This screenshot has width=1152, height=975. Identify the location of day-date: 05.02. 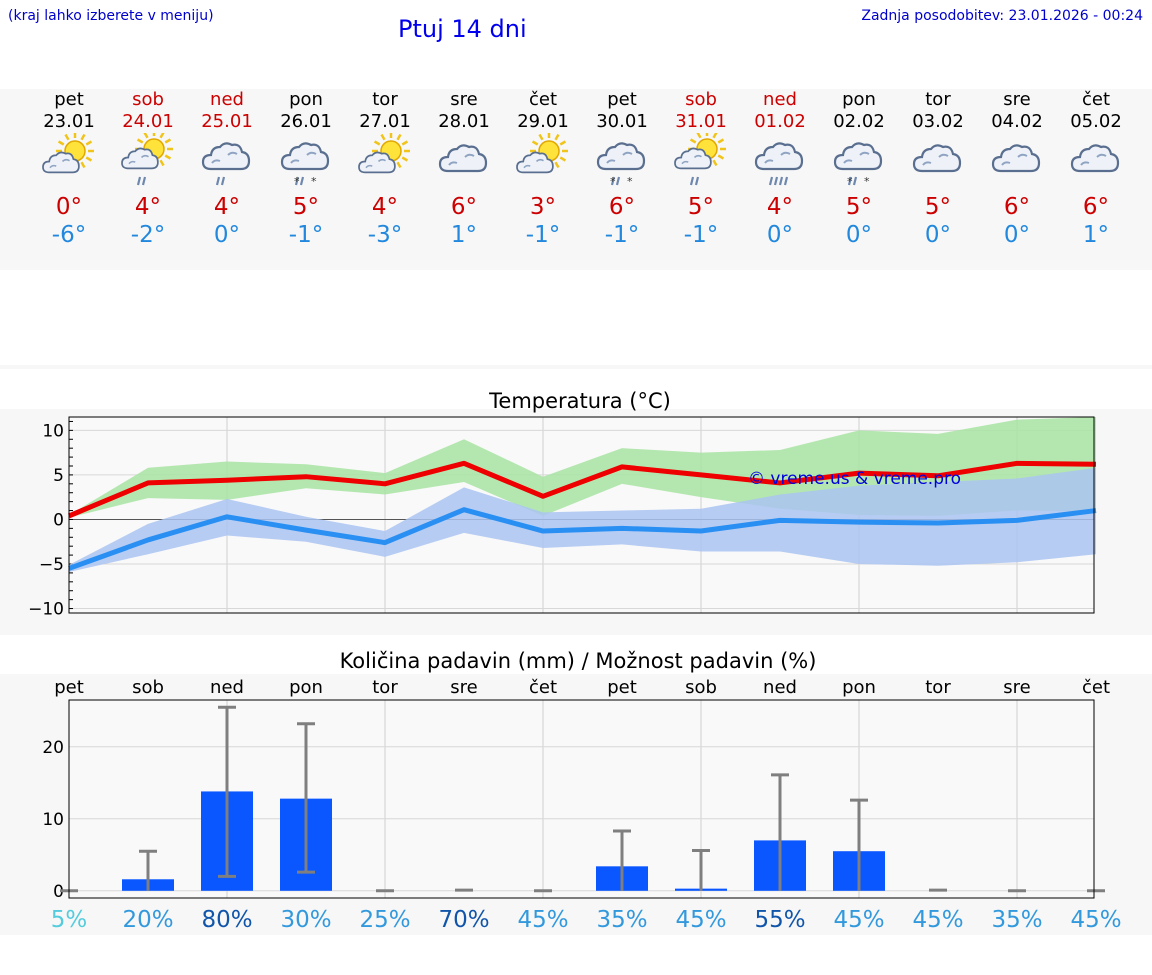
(1096, 121).